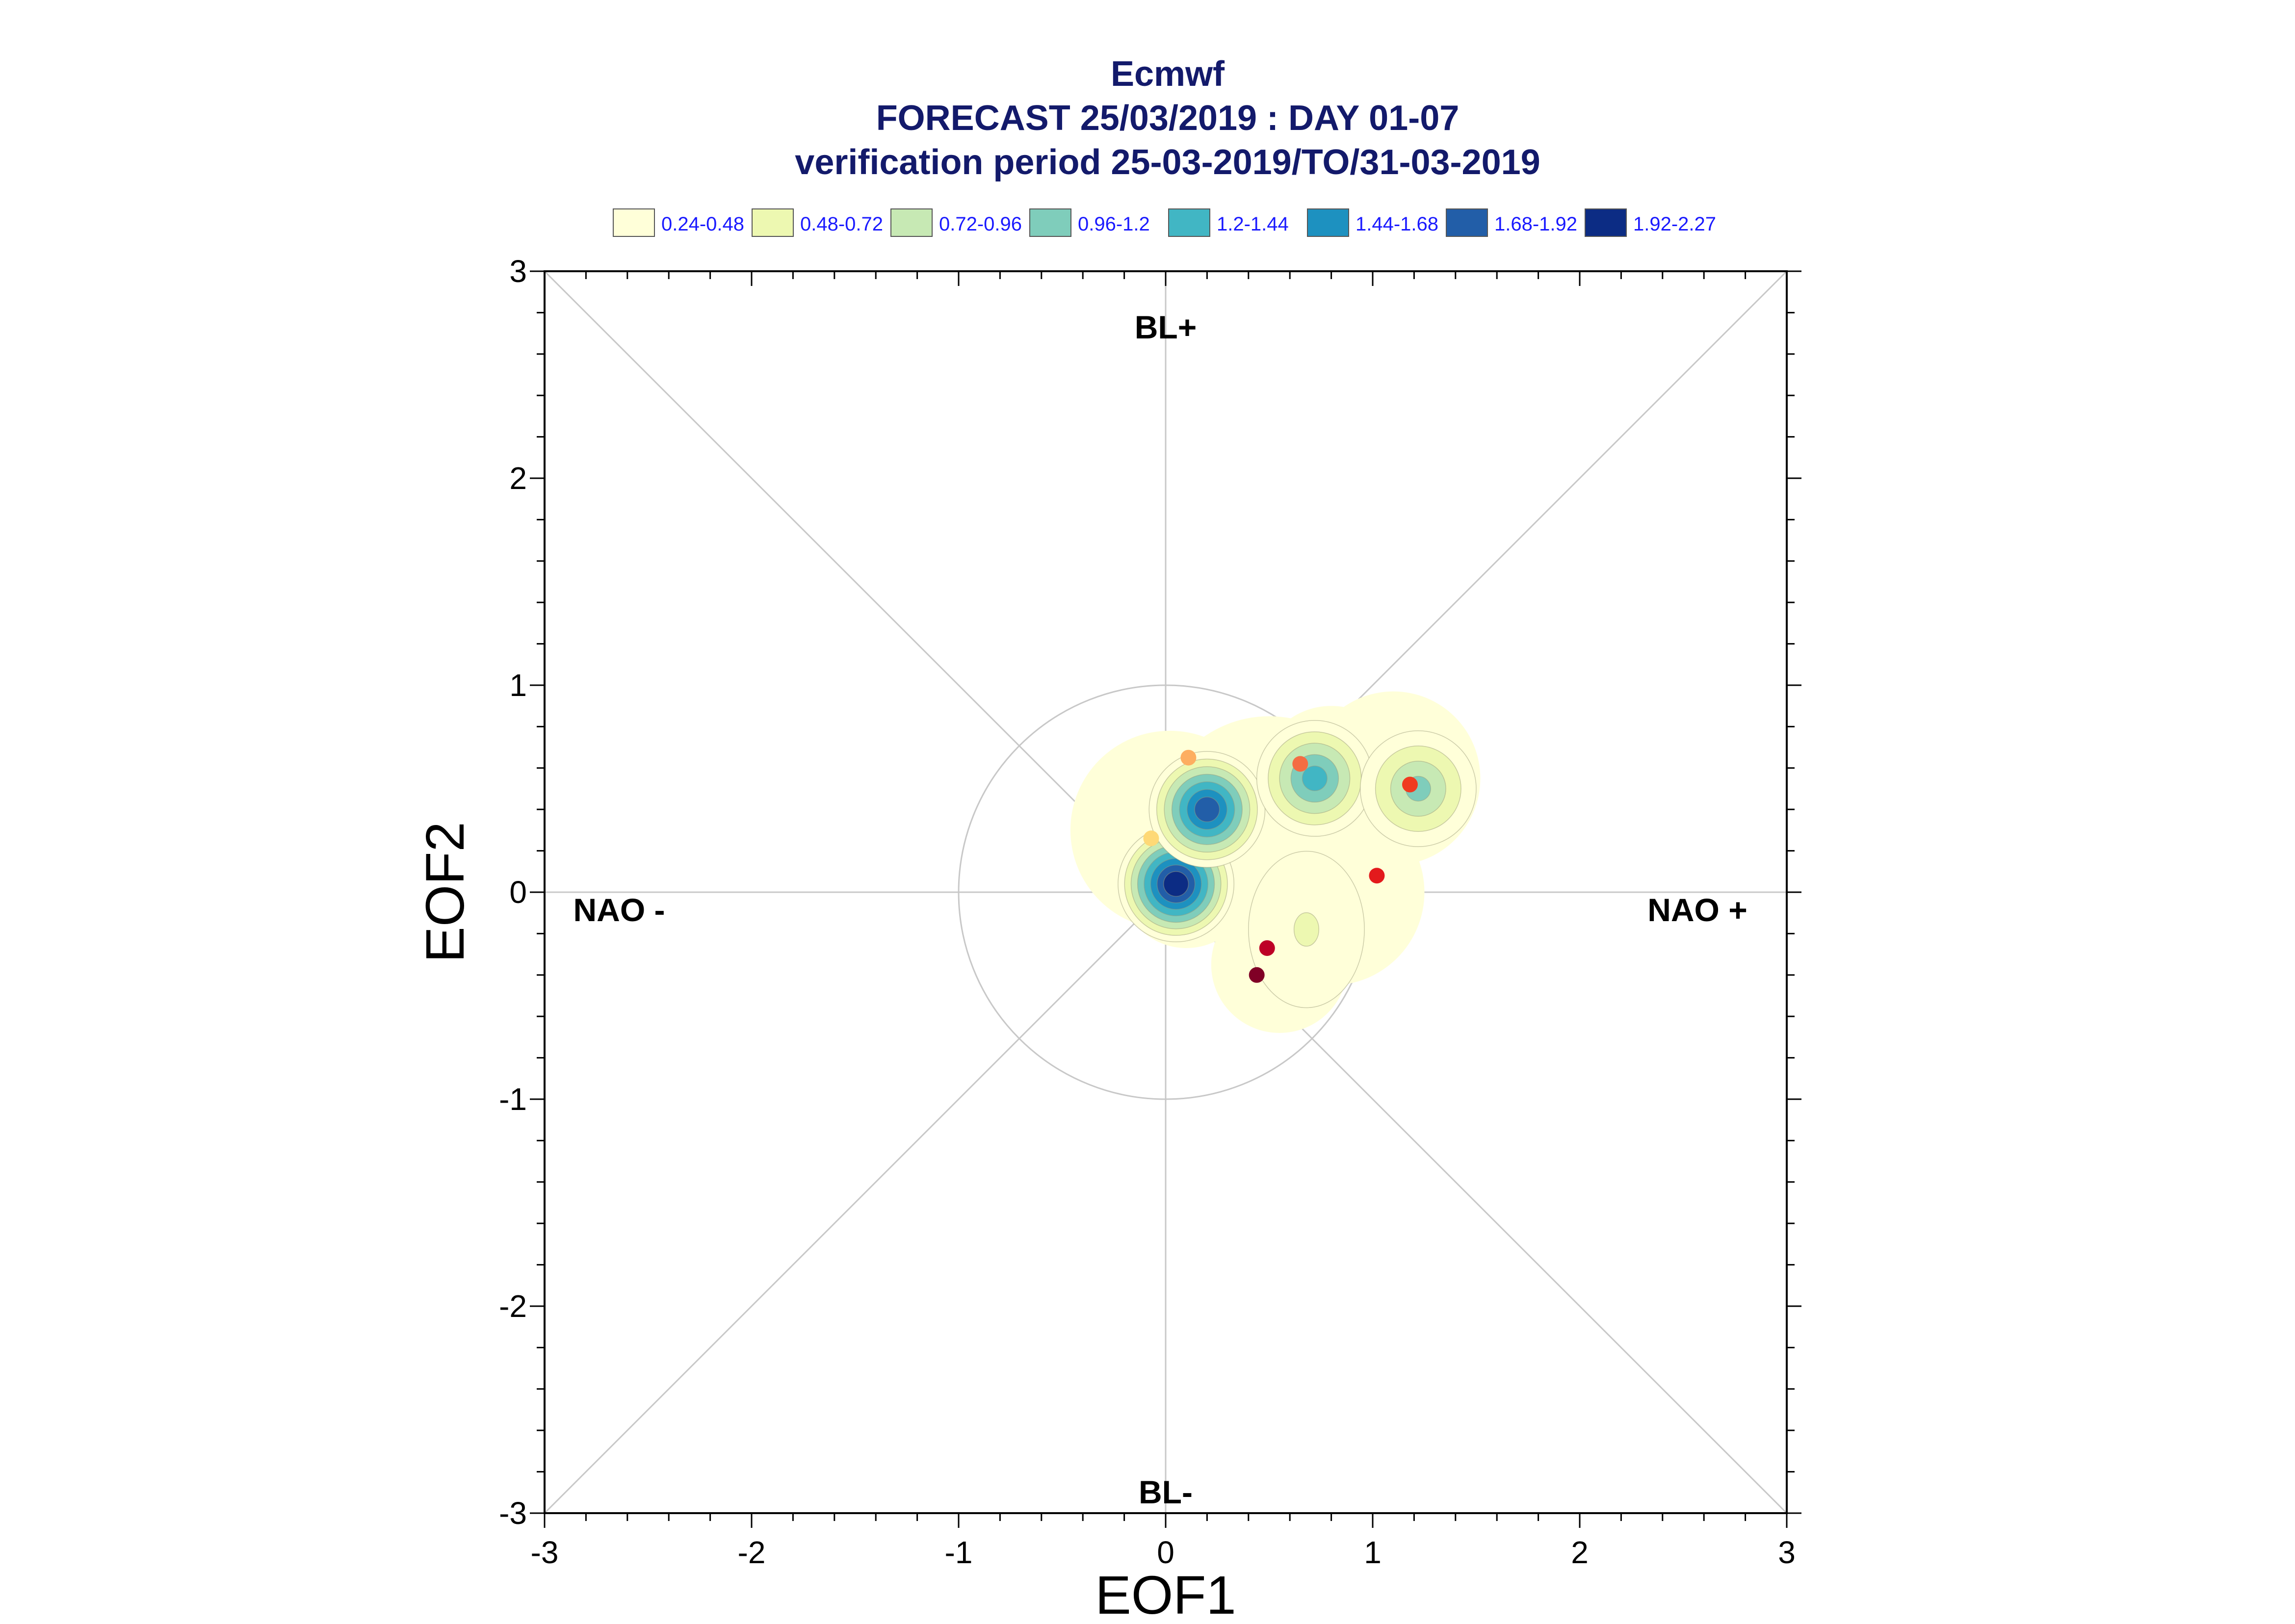 This screenshot has height=1624, width=2295. Describe the element at coordinates (1168, 118) in the screenshot. I see `chart-title-line-2: FORECAST 25/03/2019 : DAY 01-07` at that location.